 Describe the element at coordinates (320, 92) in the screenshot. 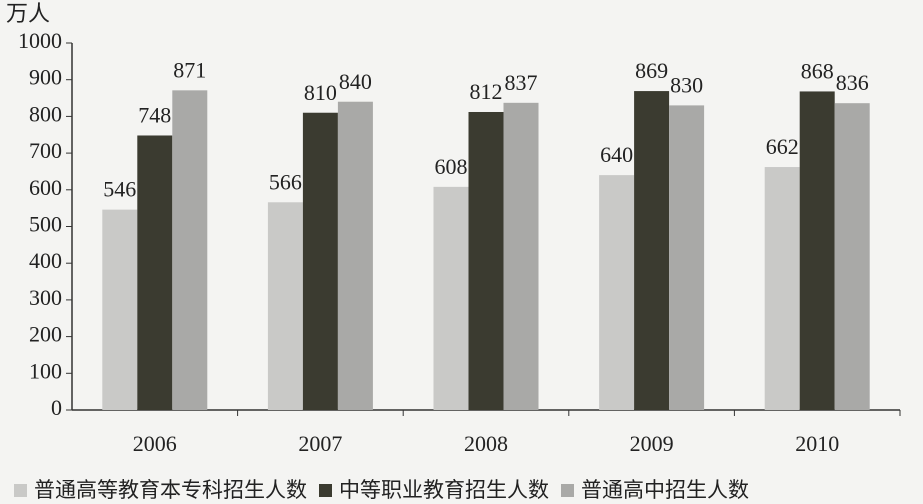

I see `data-label: 810` at that location.